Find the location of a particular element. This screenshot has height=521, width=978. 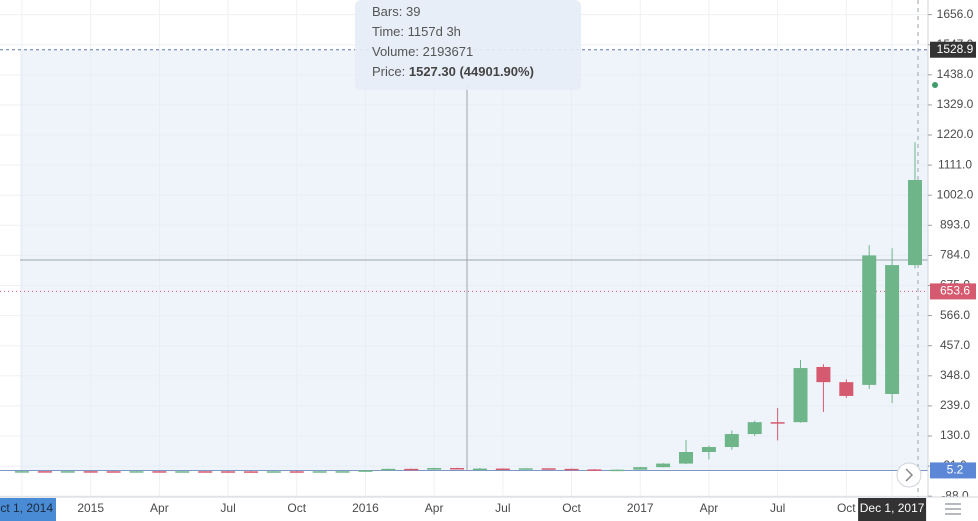

scroll-arrow is located at coordinates (909, 475).